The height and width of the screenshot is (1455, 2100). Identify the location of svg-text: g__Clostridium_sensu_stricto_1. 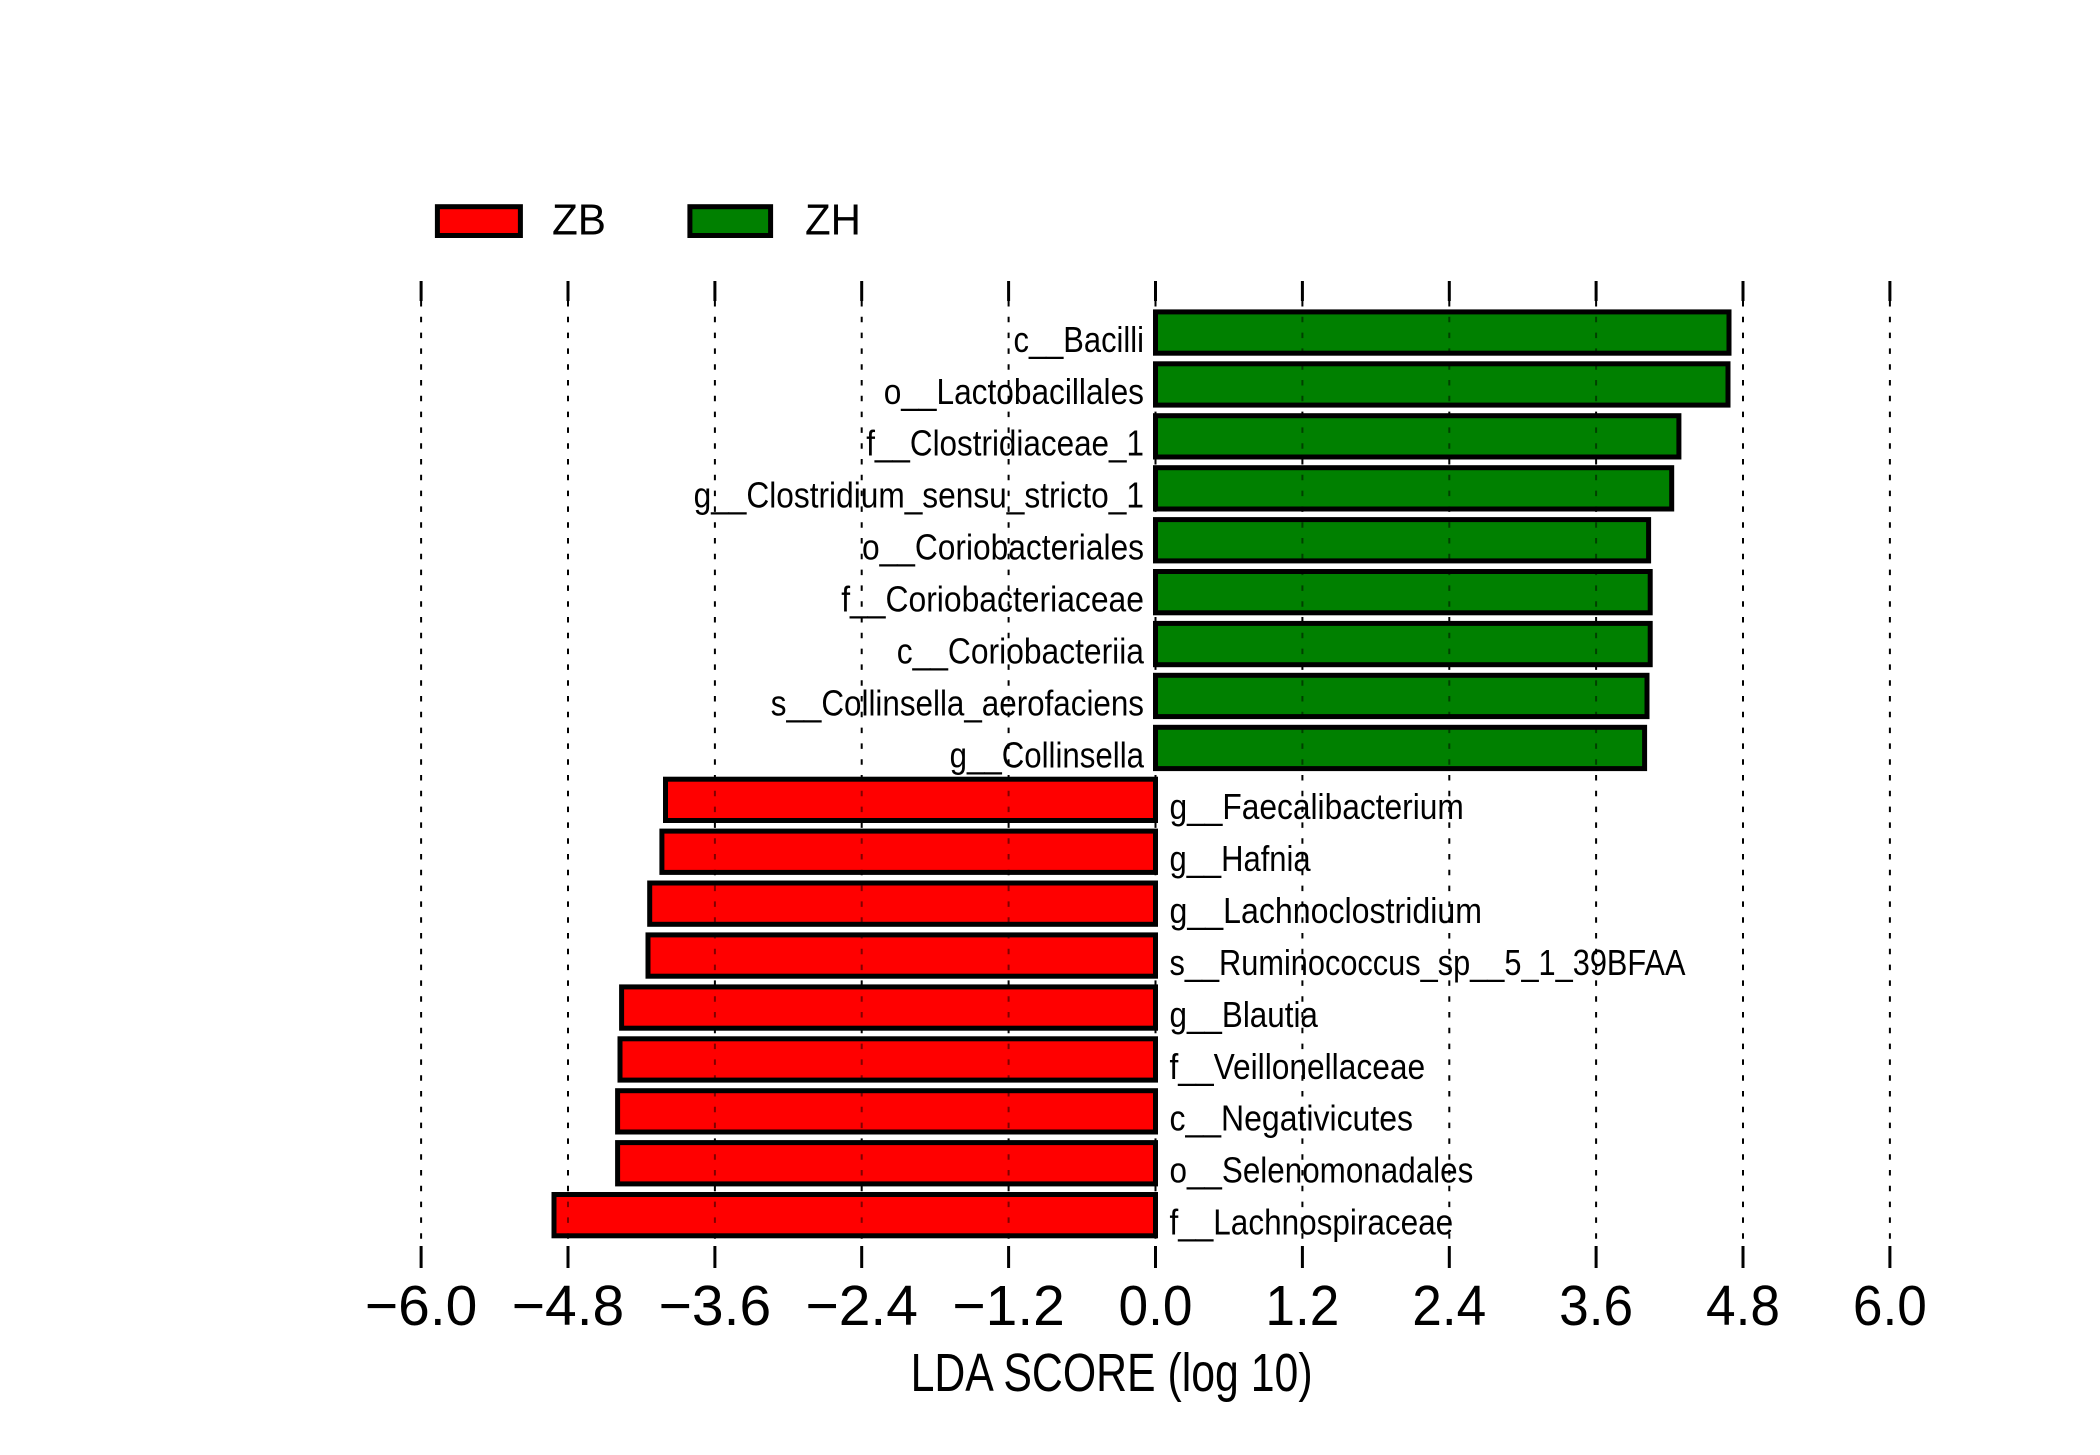
(919, 495).